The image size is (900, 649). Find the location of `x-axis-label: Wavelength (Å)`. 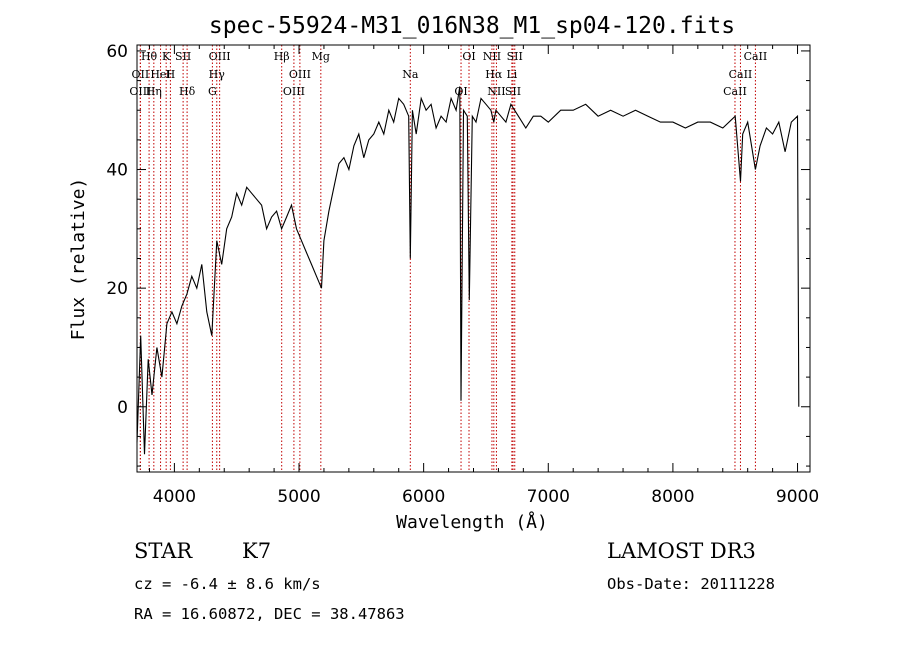

x-axis-label: Wavelength (Å) is located at coordinates (472, 522).